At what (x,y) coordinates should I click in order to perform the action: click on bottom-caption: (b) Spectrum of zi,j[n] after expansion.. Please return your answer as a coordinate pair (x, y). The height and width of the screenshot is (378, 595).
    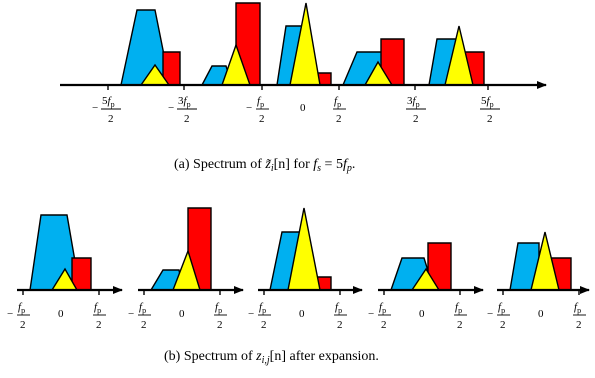
    Looking at the image, I should click on (271, 357).